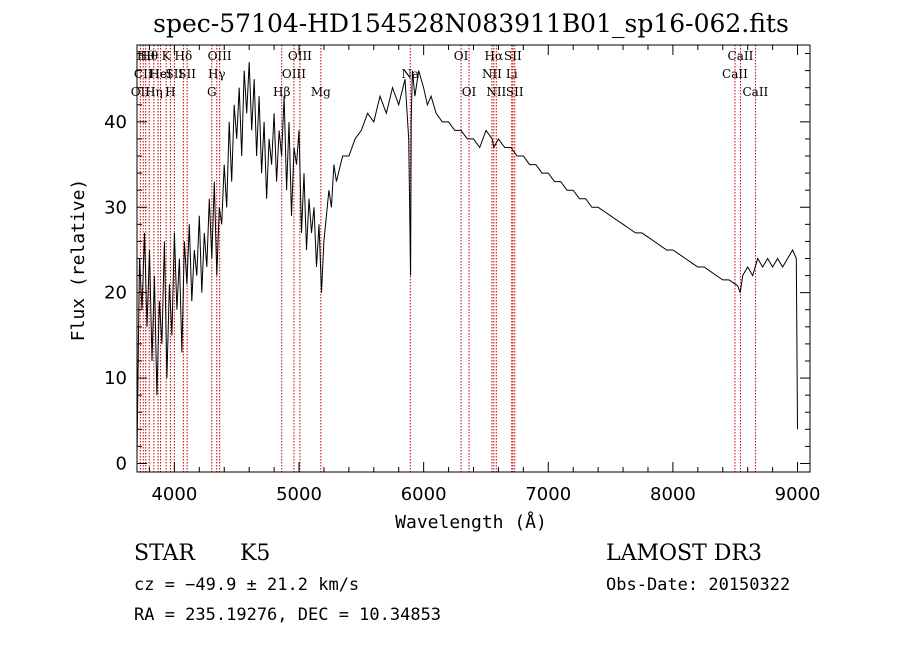 The width and height of the screenshot is (900, 649). I want to click on object-class: STAR, so click(165, 553).